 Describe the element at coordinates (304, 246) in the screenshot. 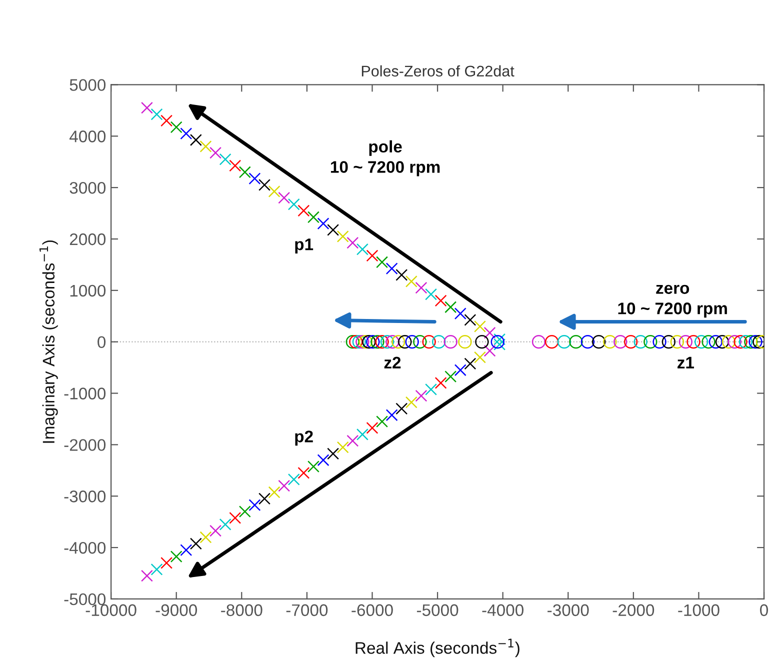

I see `series-label: p1` at that location.